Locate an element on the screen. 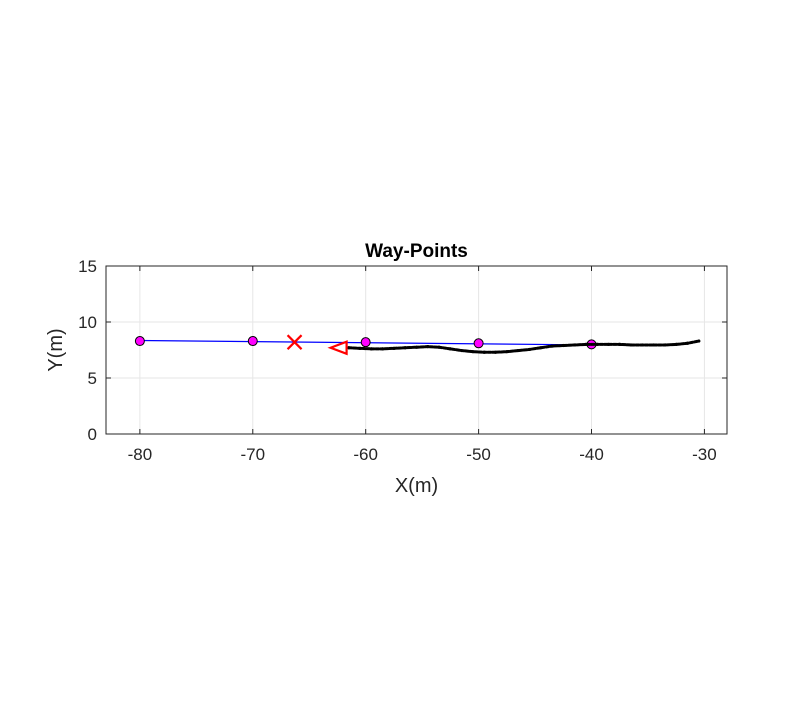 This screenshot has height=726, width=804. x-tick-label: -50 is located at coordinates (478, 454).